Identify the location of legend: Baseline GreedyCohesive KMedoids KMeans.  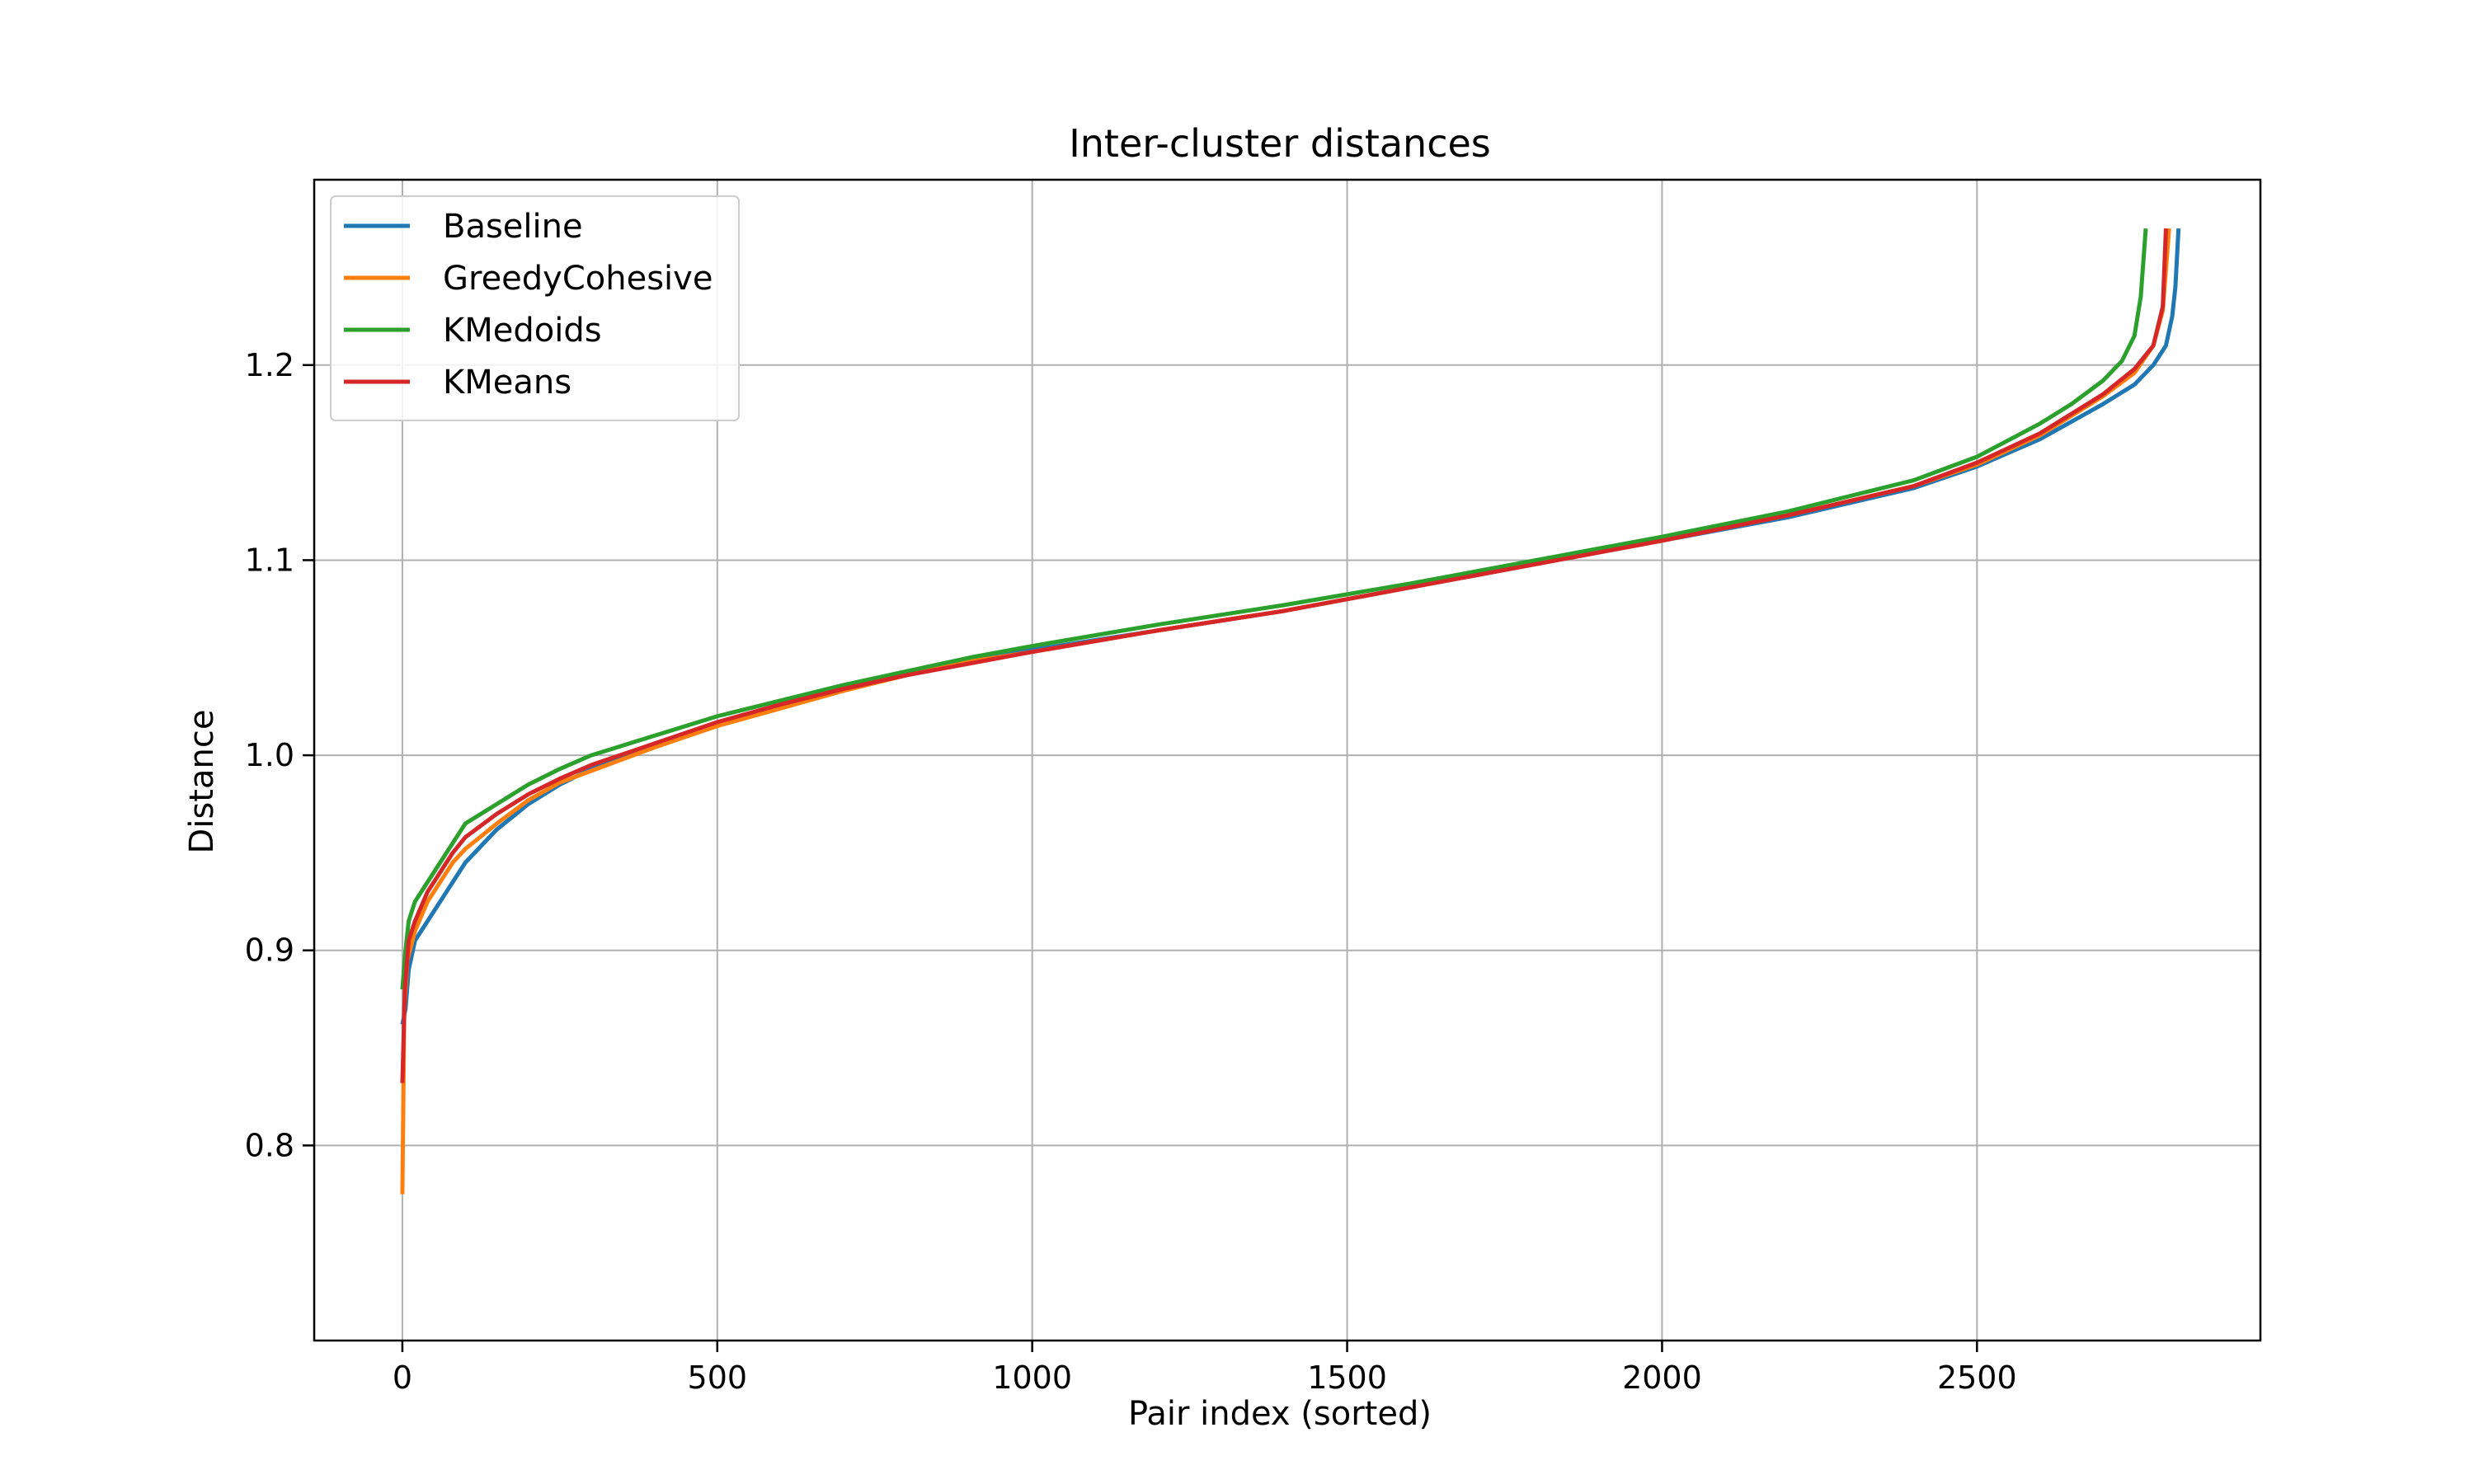
(535, 308).